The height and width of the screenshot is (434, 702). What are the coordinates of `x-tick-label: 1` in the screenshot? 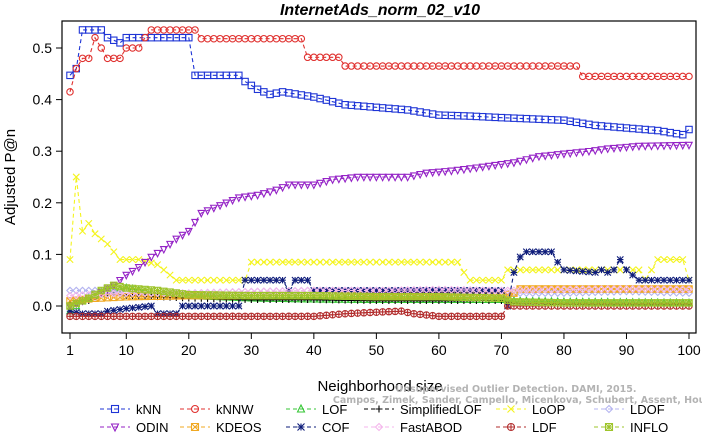 It's located at (70, 350).